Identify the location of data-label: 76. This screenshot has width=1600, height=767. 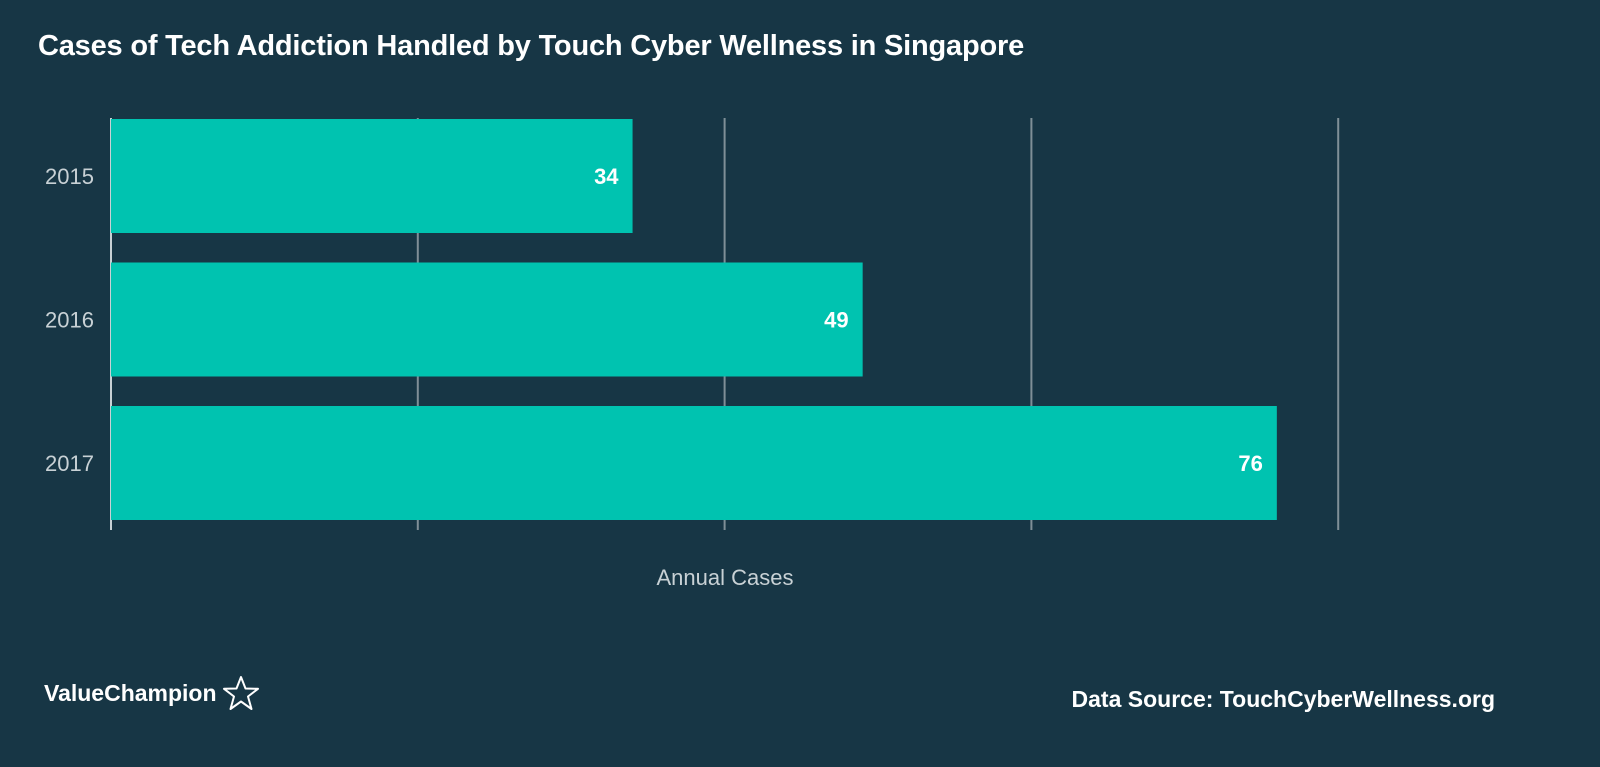
(1250, 463).